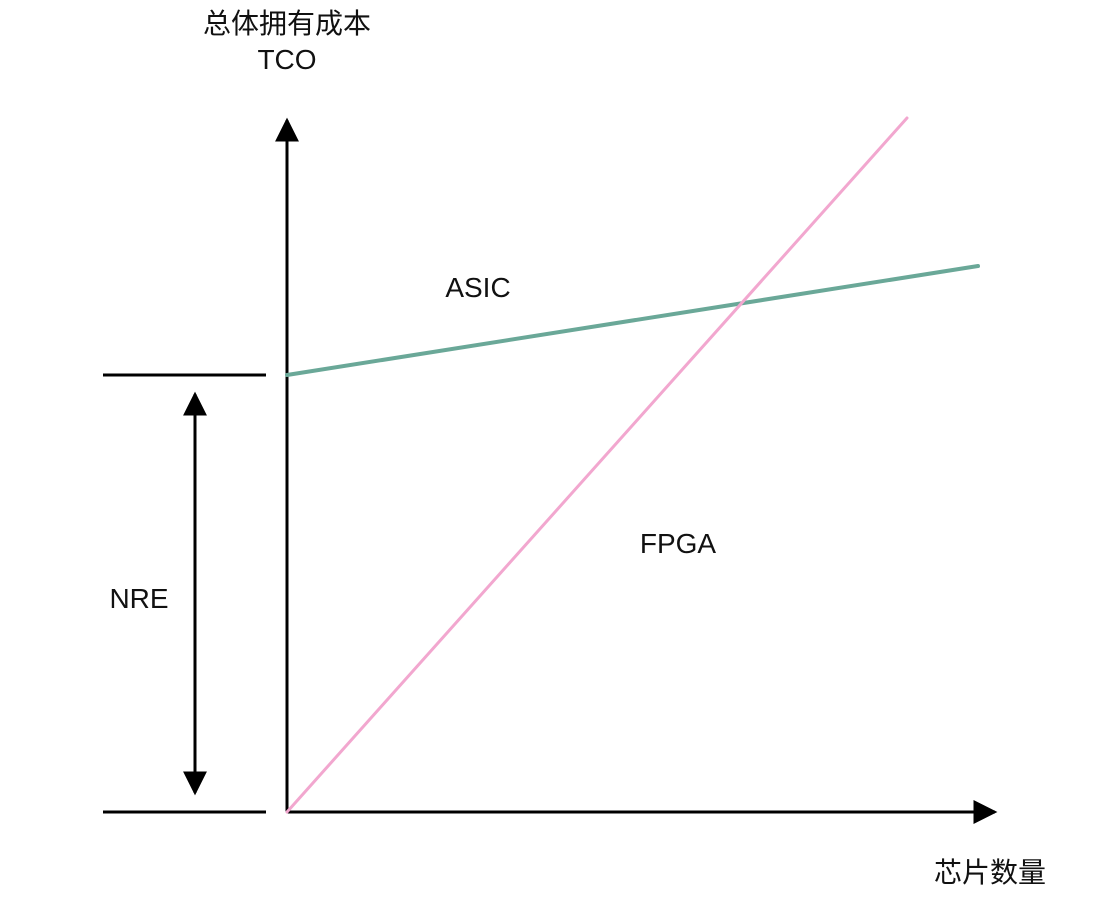  Describe the element at coordinates (477, 287) in the screenshot. I see `asic-series-label: ASIC` at that location.